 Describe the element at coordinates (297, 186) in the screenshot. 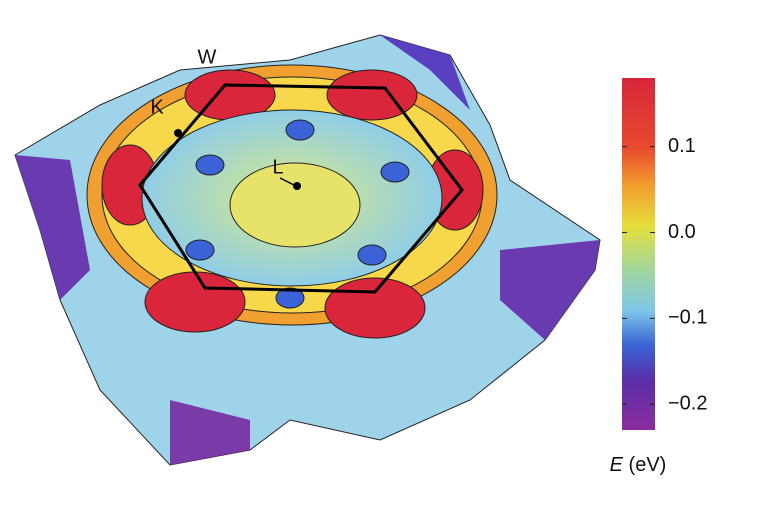

I see `l-point` at that location.